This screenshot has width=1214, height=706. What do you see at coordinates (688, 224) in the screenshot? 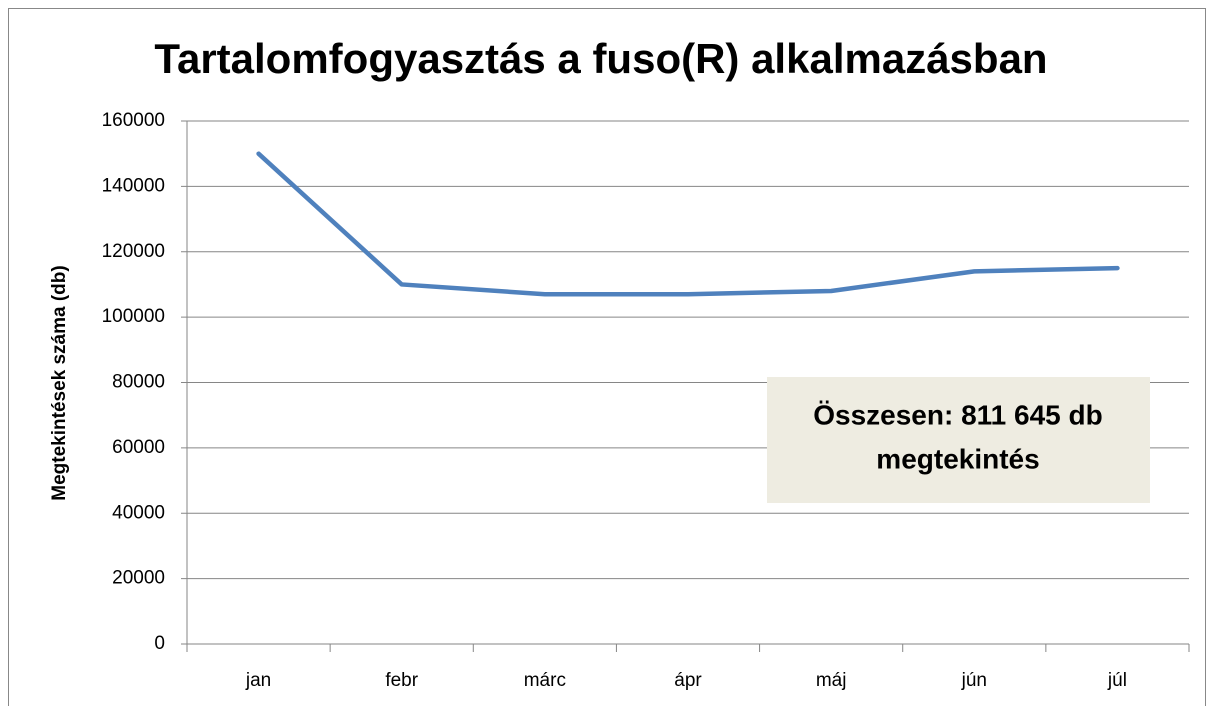
I see `line-series` at bounding box center [688, 224].